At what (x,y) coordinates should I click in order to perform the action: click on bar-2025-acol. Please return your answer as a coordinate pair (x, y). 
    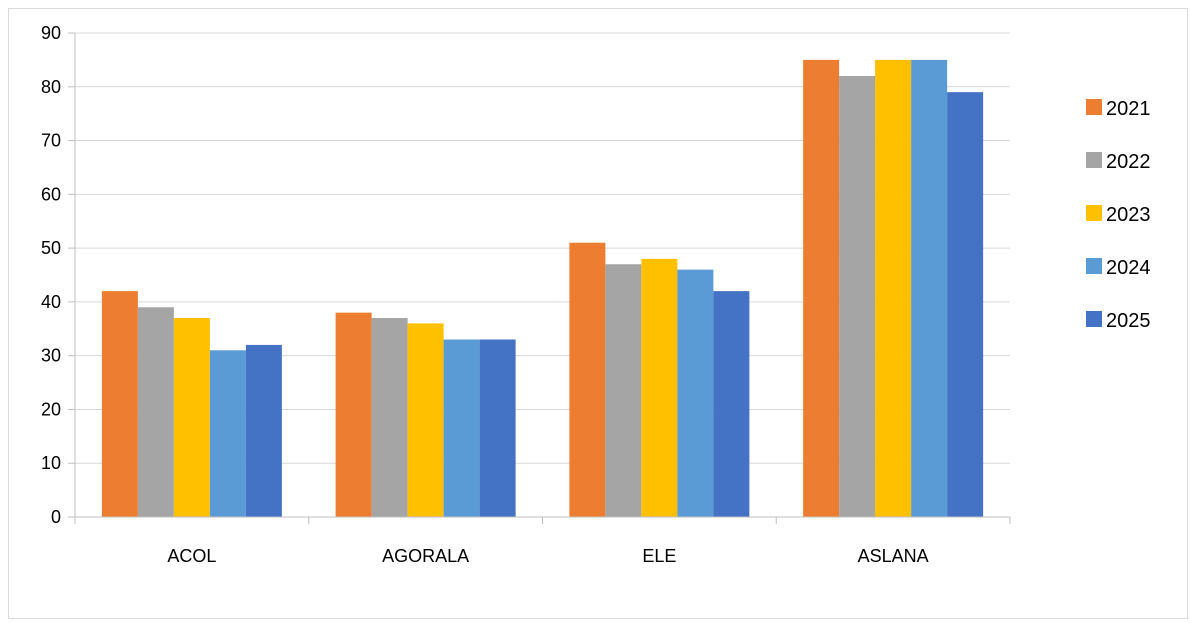
    Looking at the image, I should click on (263, 430).